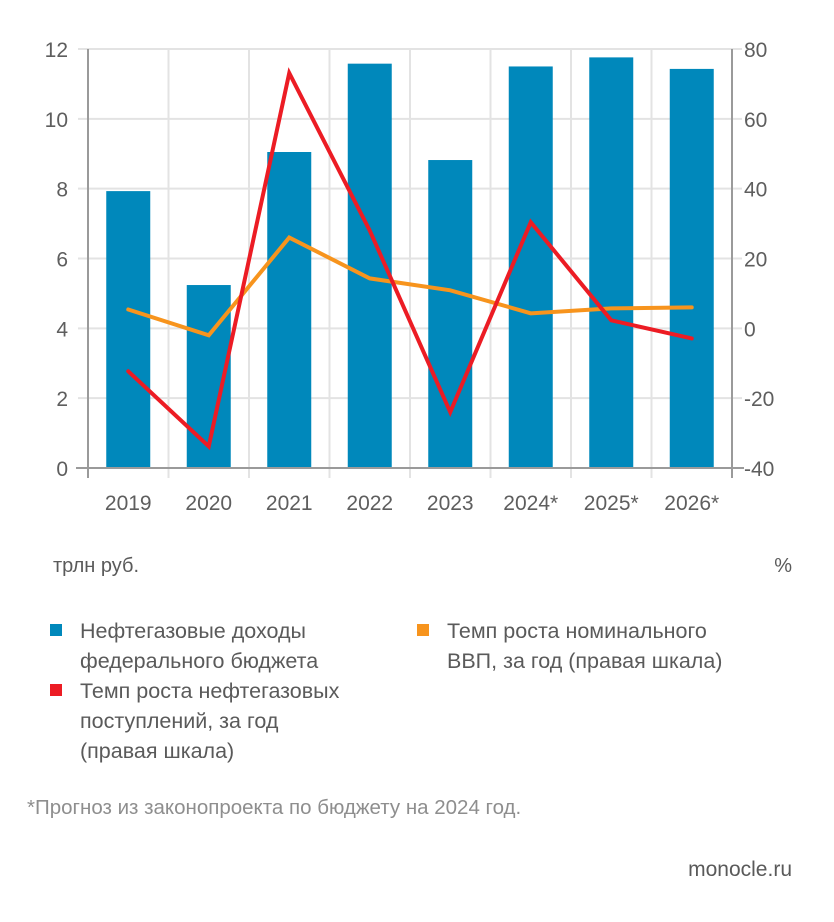  What do you see at coordinates (369, 503) in the screenshot?
I see `x-tick-label: 2022` at bounding box center [369, 503].